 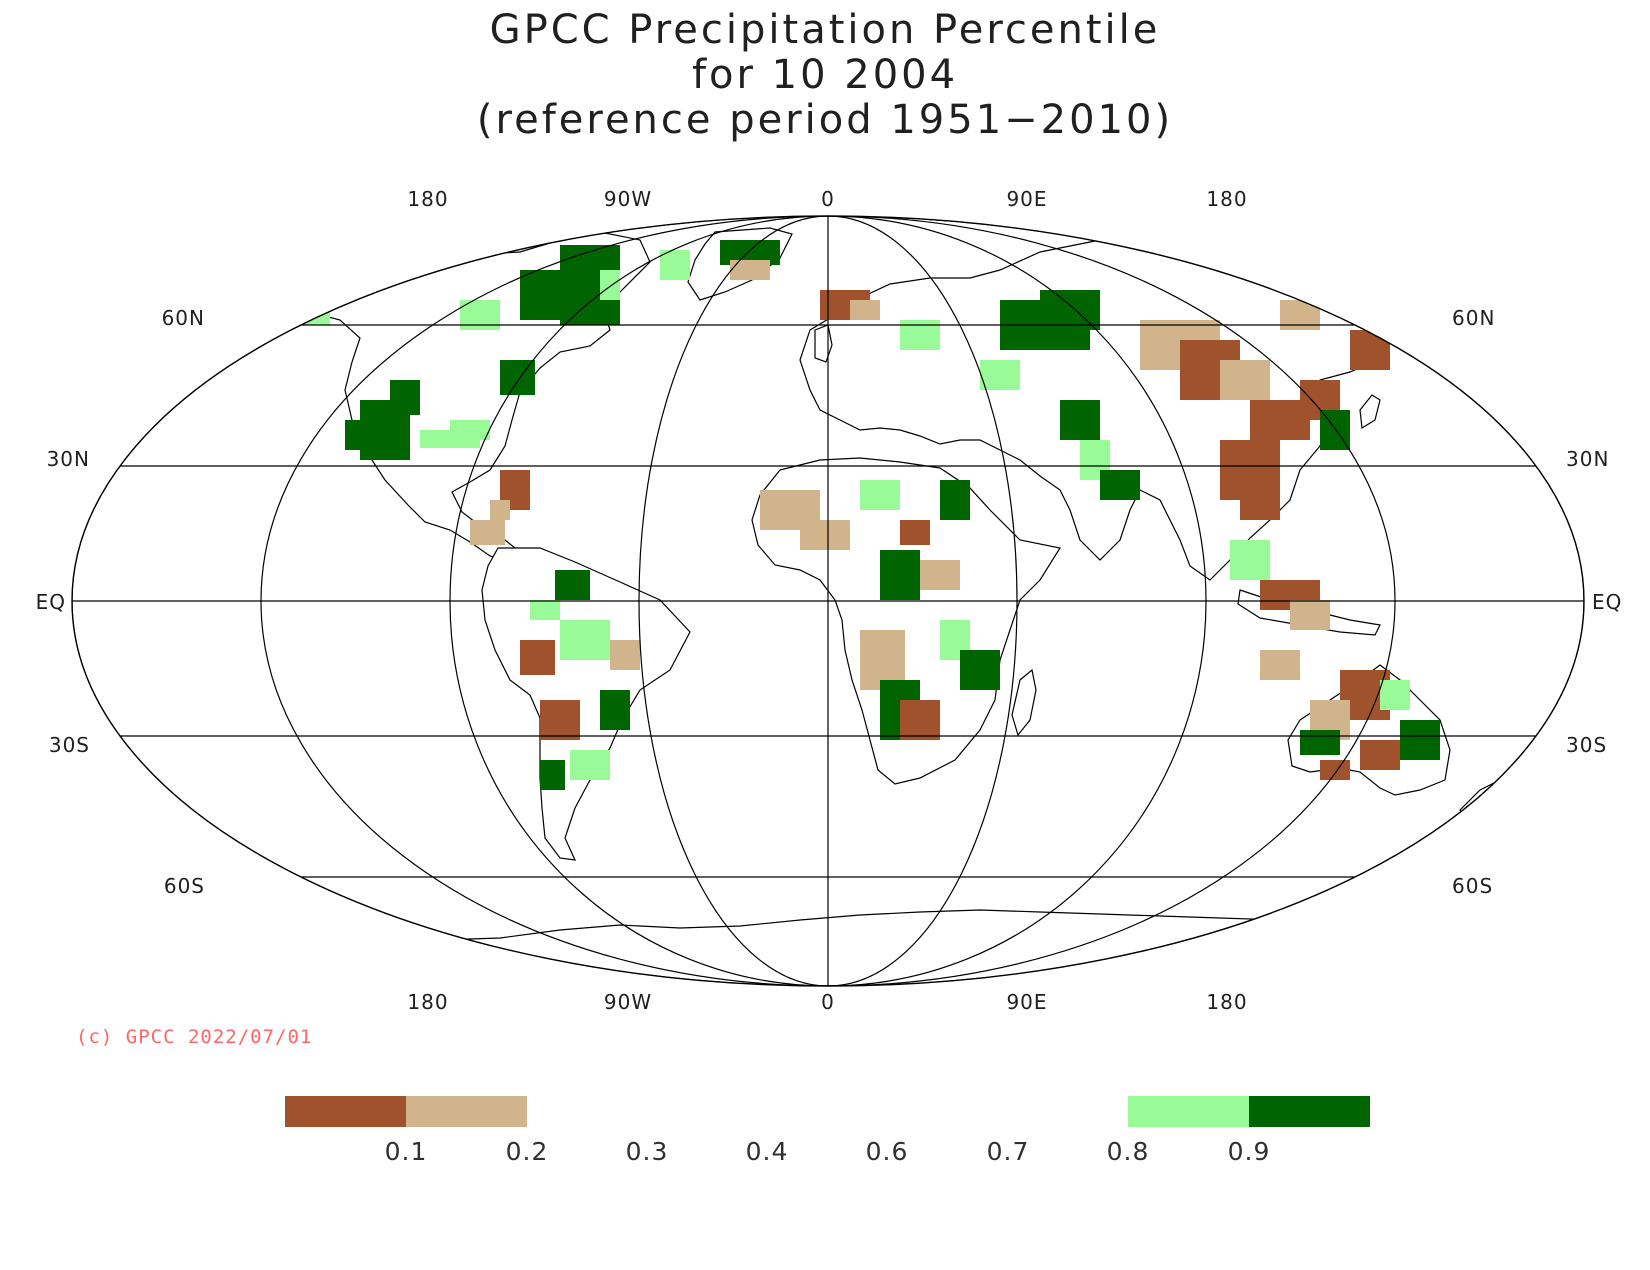 What do you see at coordinates (345, 1111) in the screenshot?
I see `legend-swatch-very-dry` at bounding box center [345, 1111].